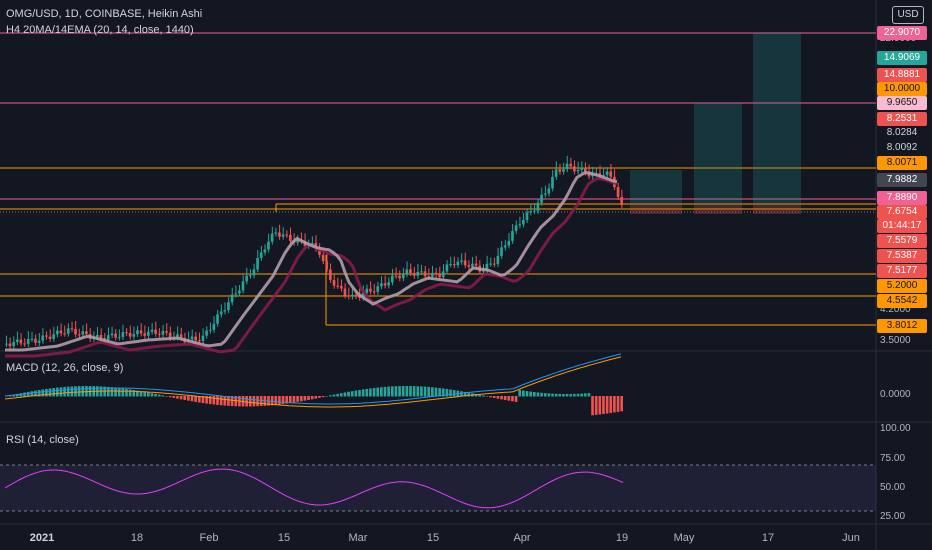  I want to click on price-label: 8.2531, so click(902, 119).